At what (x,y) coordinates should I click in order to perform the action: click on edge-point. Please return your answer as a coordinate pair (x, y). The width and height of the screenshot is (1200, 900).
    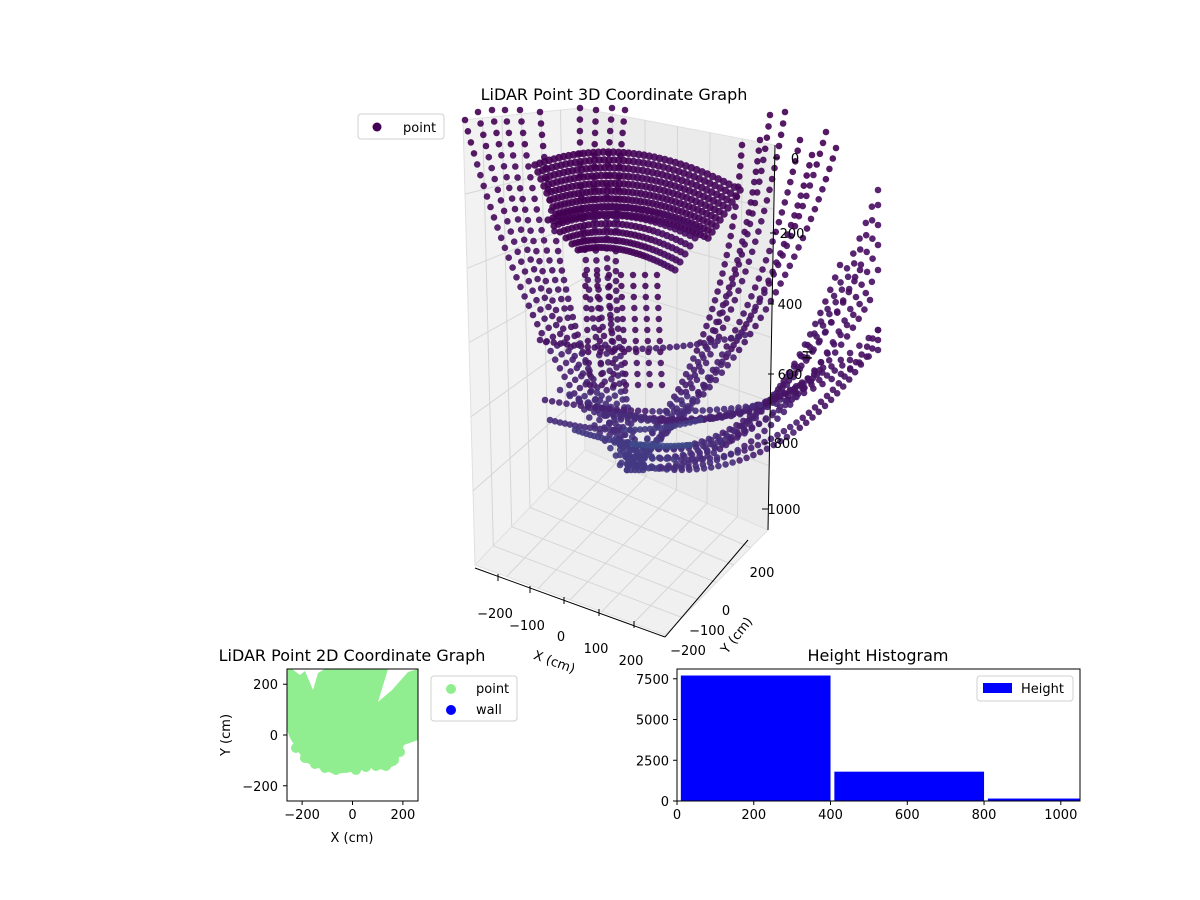
    Looking at the image, I should click on (366, 767).